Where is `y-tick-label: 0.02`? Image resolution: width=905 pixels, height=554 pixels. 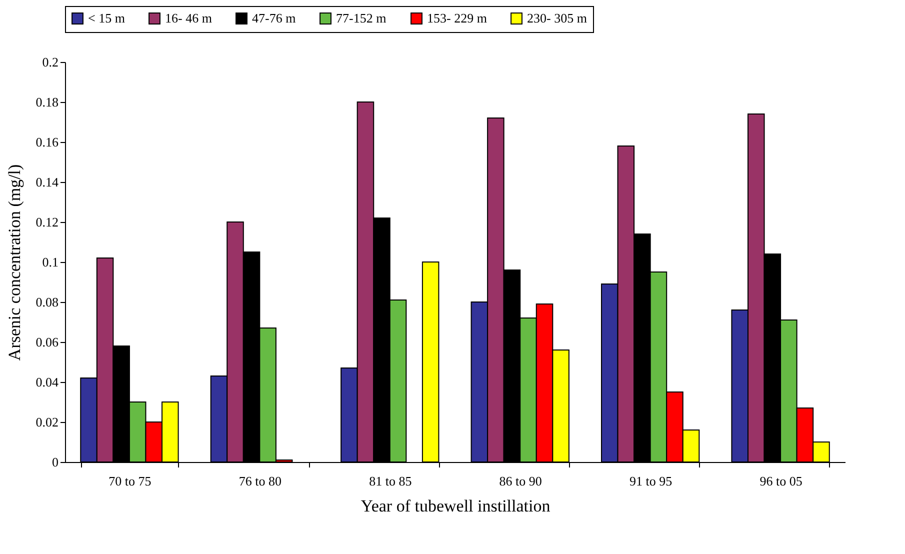 y-tick-label: 0.02 is located at coordinates (47, 422).